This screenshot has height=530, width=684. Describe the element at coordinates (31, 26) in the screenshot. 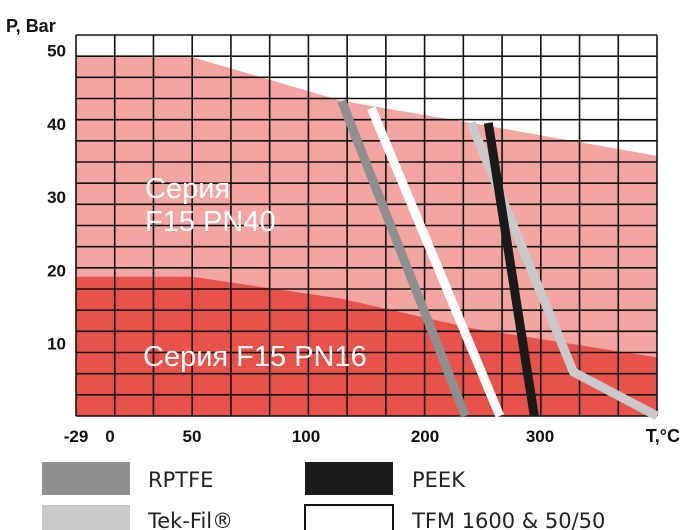

I see `y-axis-title: P, Bar` at that location.